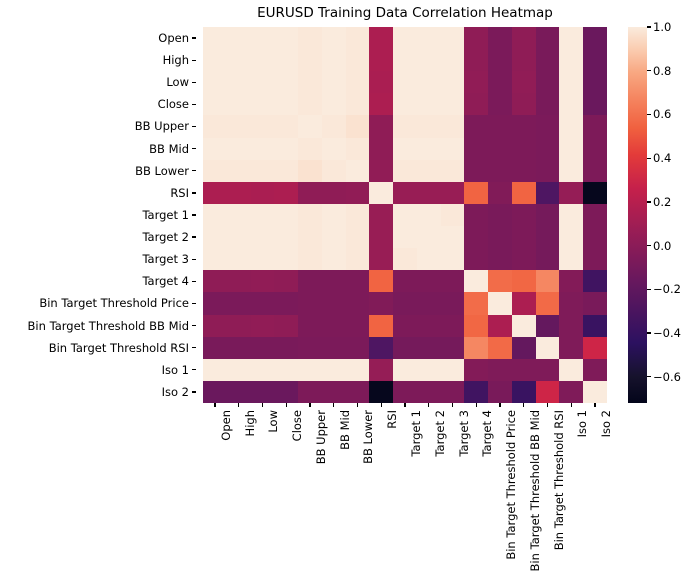 The width and height of the screenshot is (688, 571). Describe the element at coordinates (384, 465) in the screenshot. I see `x-axis-tick: RSI` at that location.